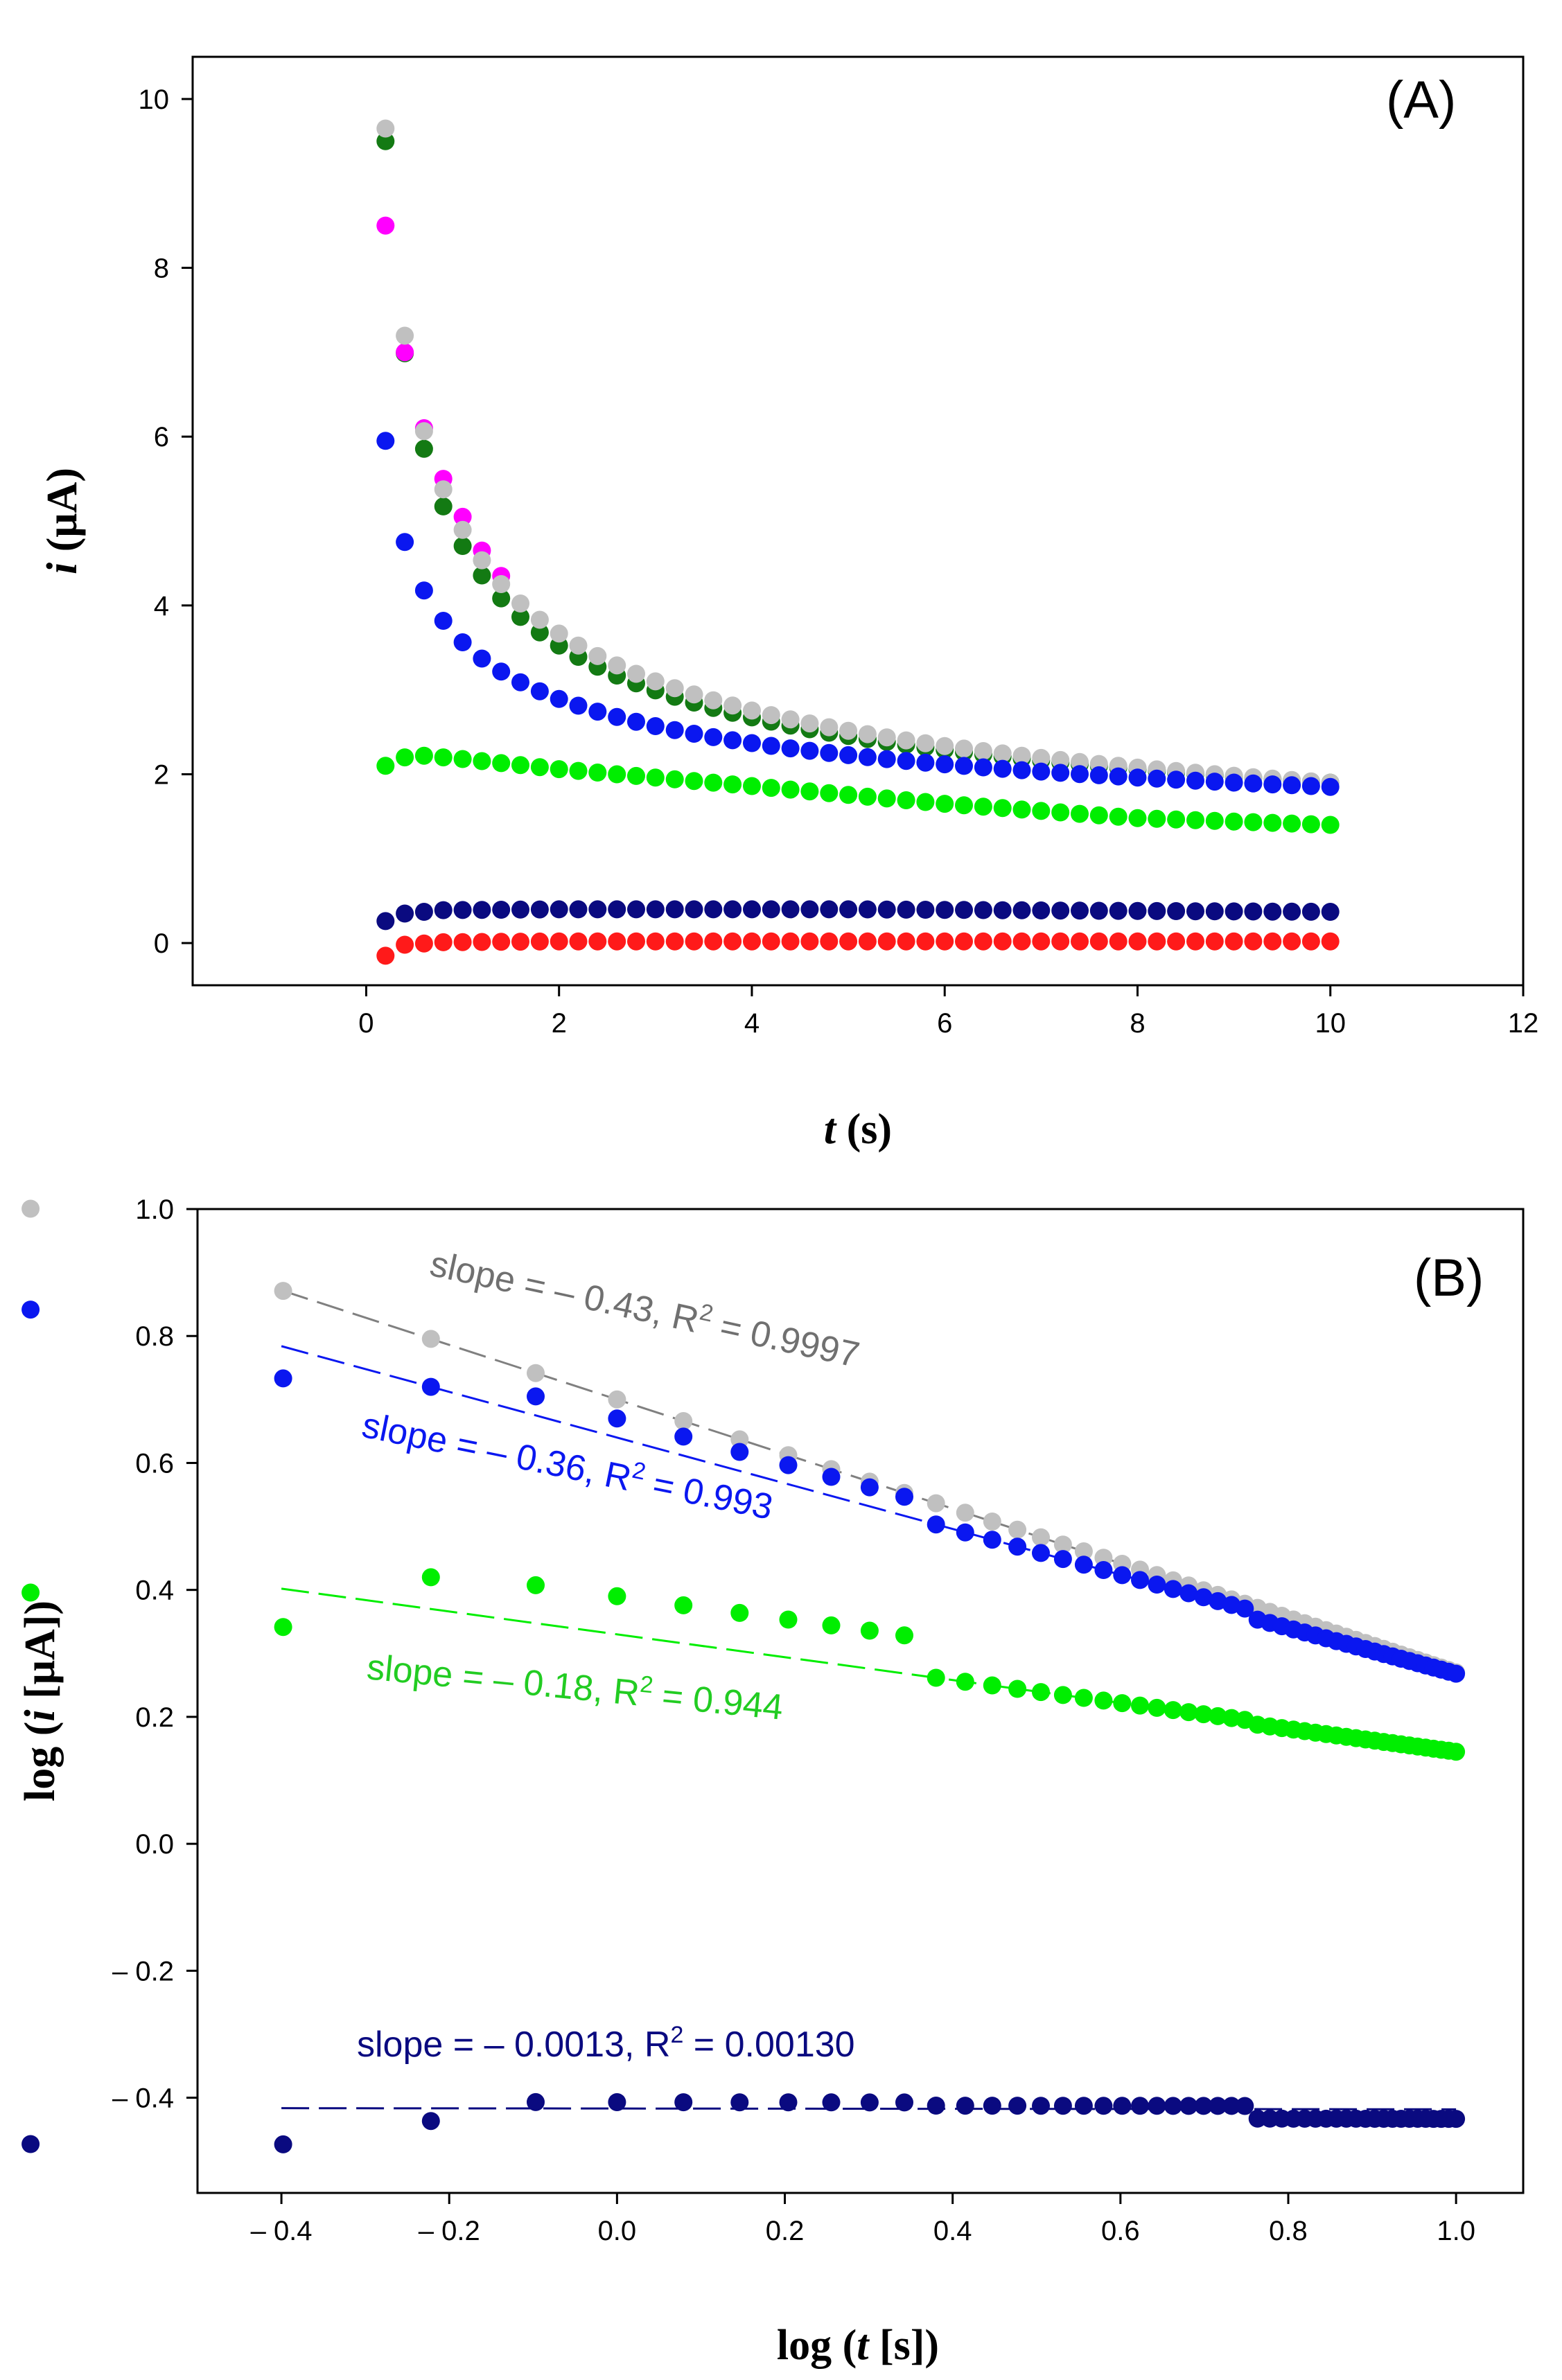  Describe the element at coordinates (161, 774) in the screenshot. I see `panel-a-ytick-label: 2` at that location.